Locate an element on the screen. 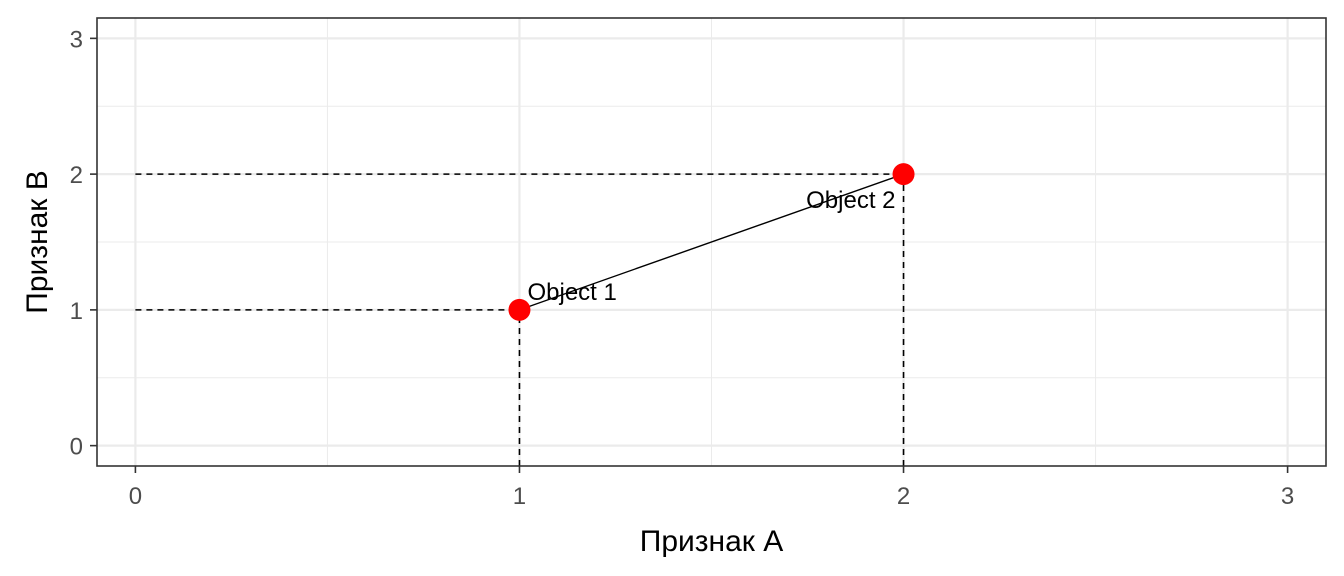 The height and width of the screenshot is (576, 1344). point-labels: Object 1 Object 2 is located at coordinates (711, 246).